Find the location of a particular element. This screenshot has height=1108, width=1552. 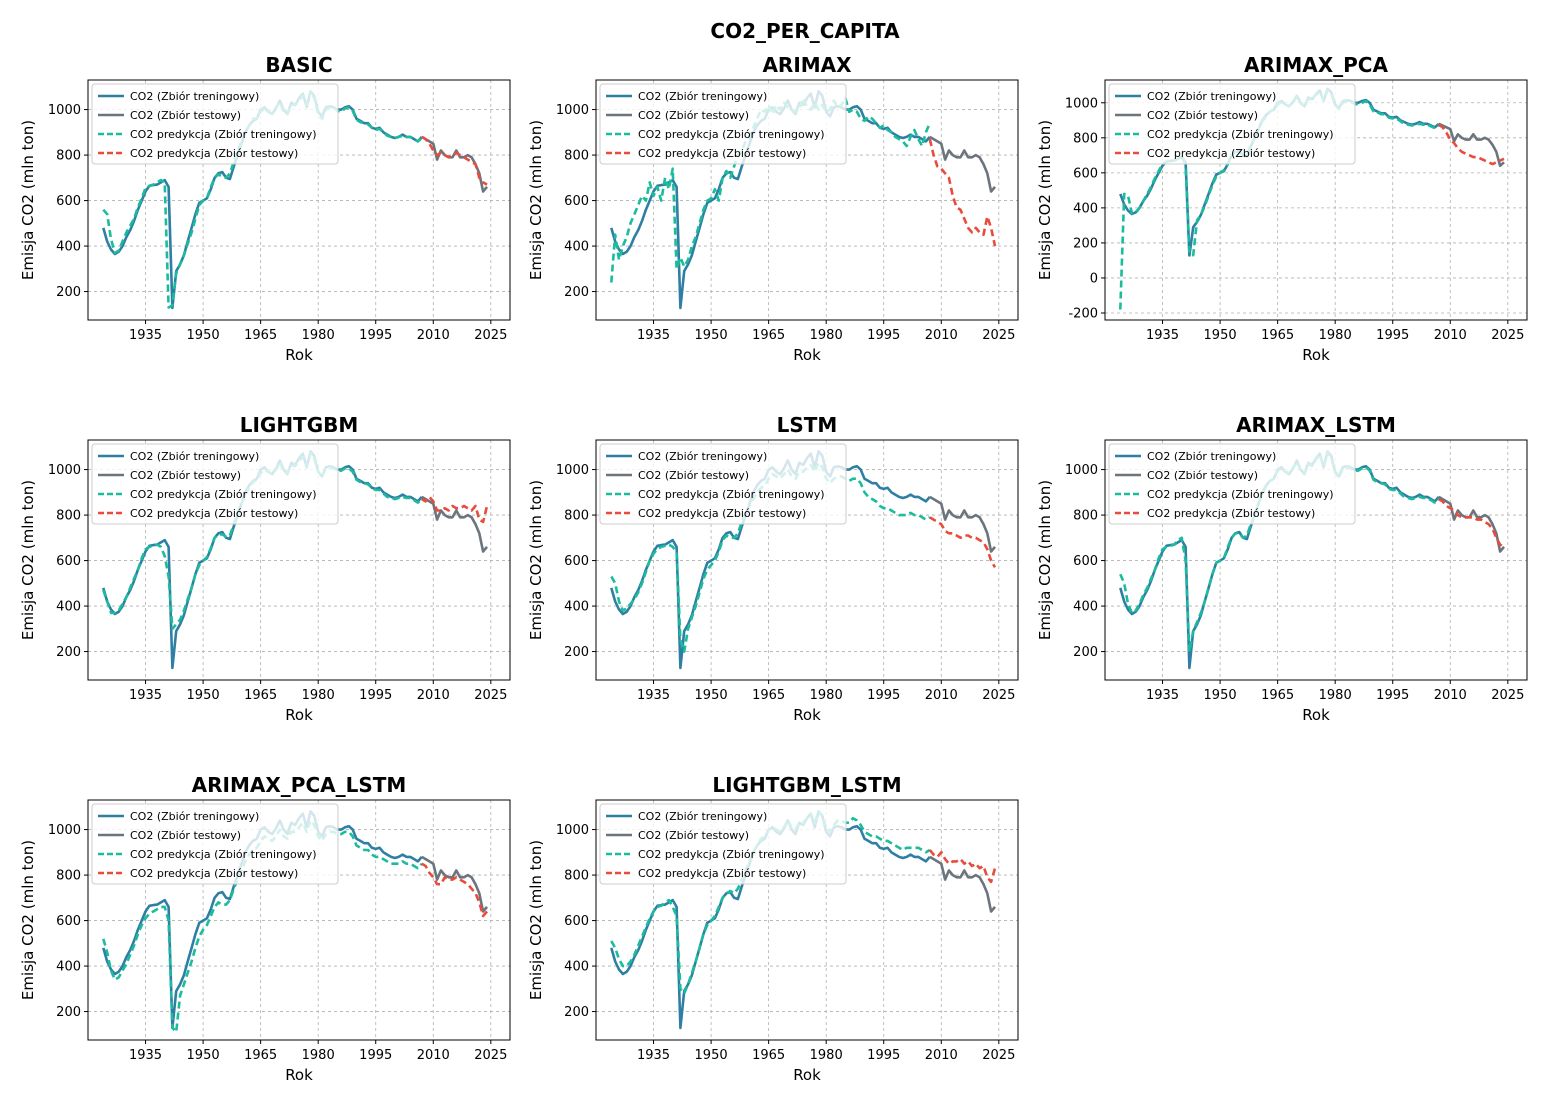

y-tick-label-3: 400 is located at coordinates (1085, 208).